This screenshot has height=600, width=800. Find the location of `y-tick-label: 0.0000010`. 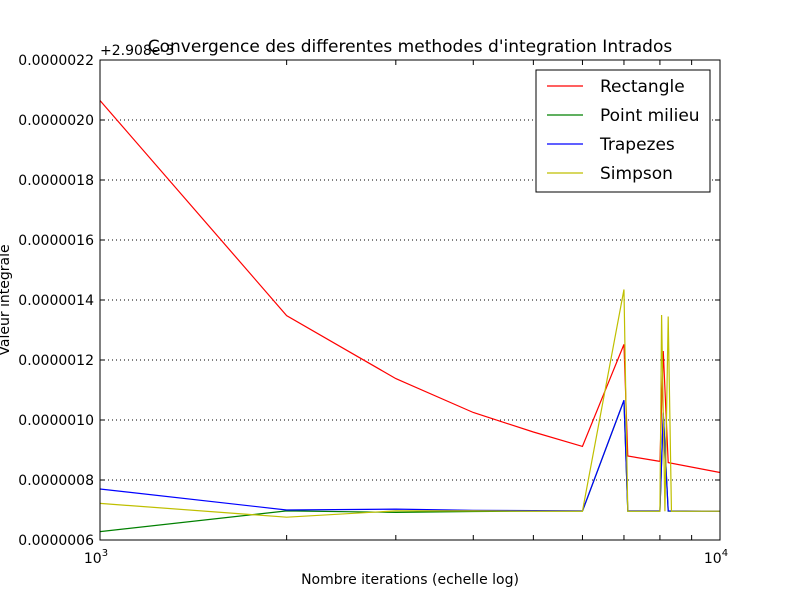

y-tick-label: 0.0000010 is located at coordinates (56, 421).